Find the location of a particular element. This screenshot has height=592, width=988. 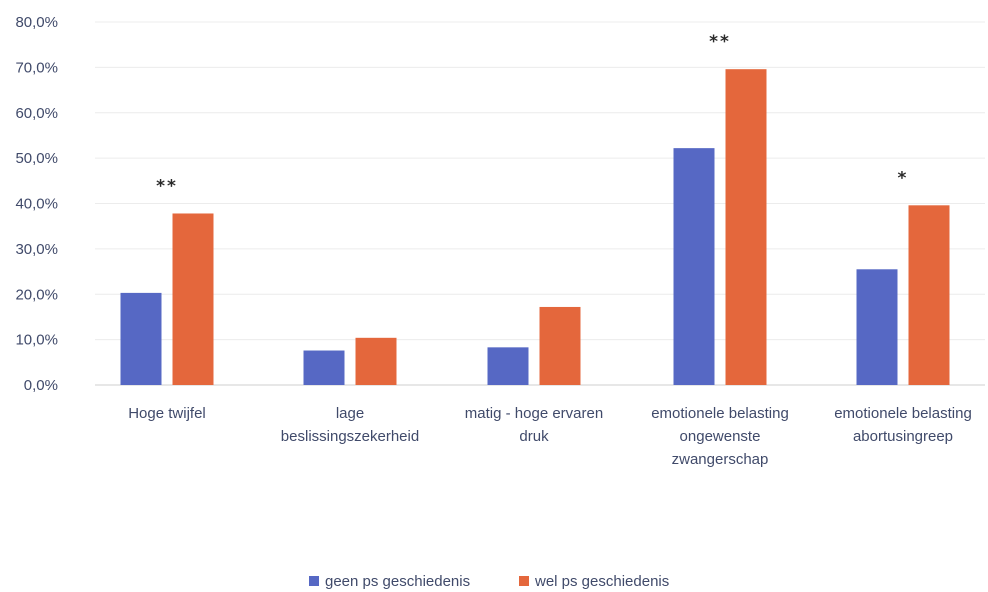

category-label: abortusingreep is located at coordinates (903, 436).